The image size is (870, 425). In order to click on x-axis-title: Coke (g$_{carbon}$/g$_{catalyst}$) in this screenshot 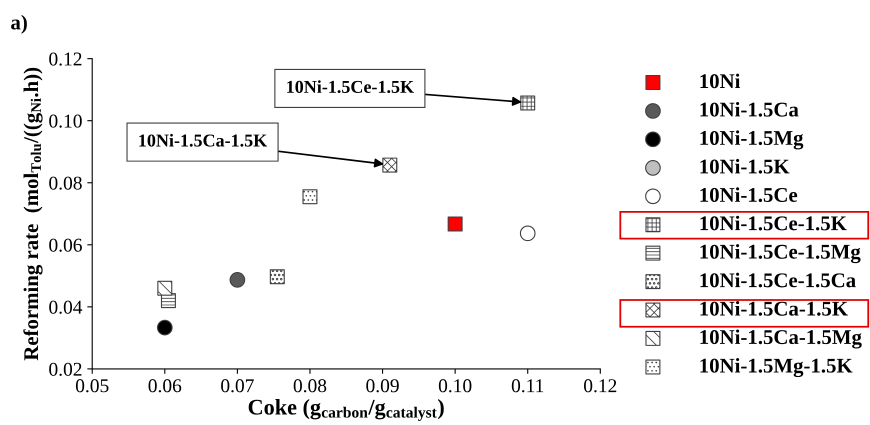, I will do `click(346, 410)`.